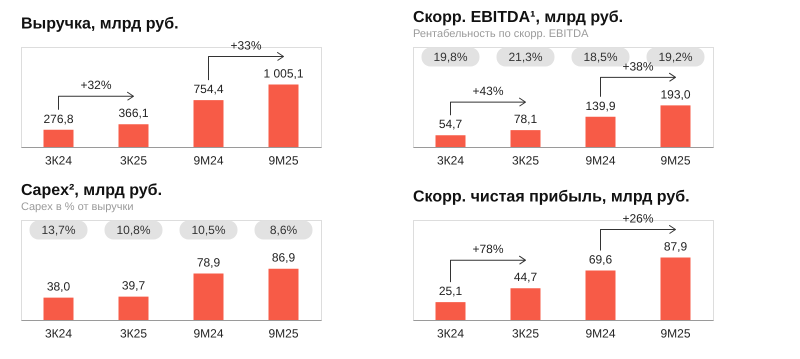 This screenshot has height=359, width=800. I want to click on text: +43%, so click(488, 91).